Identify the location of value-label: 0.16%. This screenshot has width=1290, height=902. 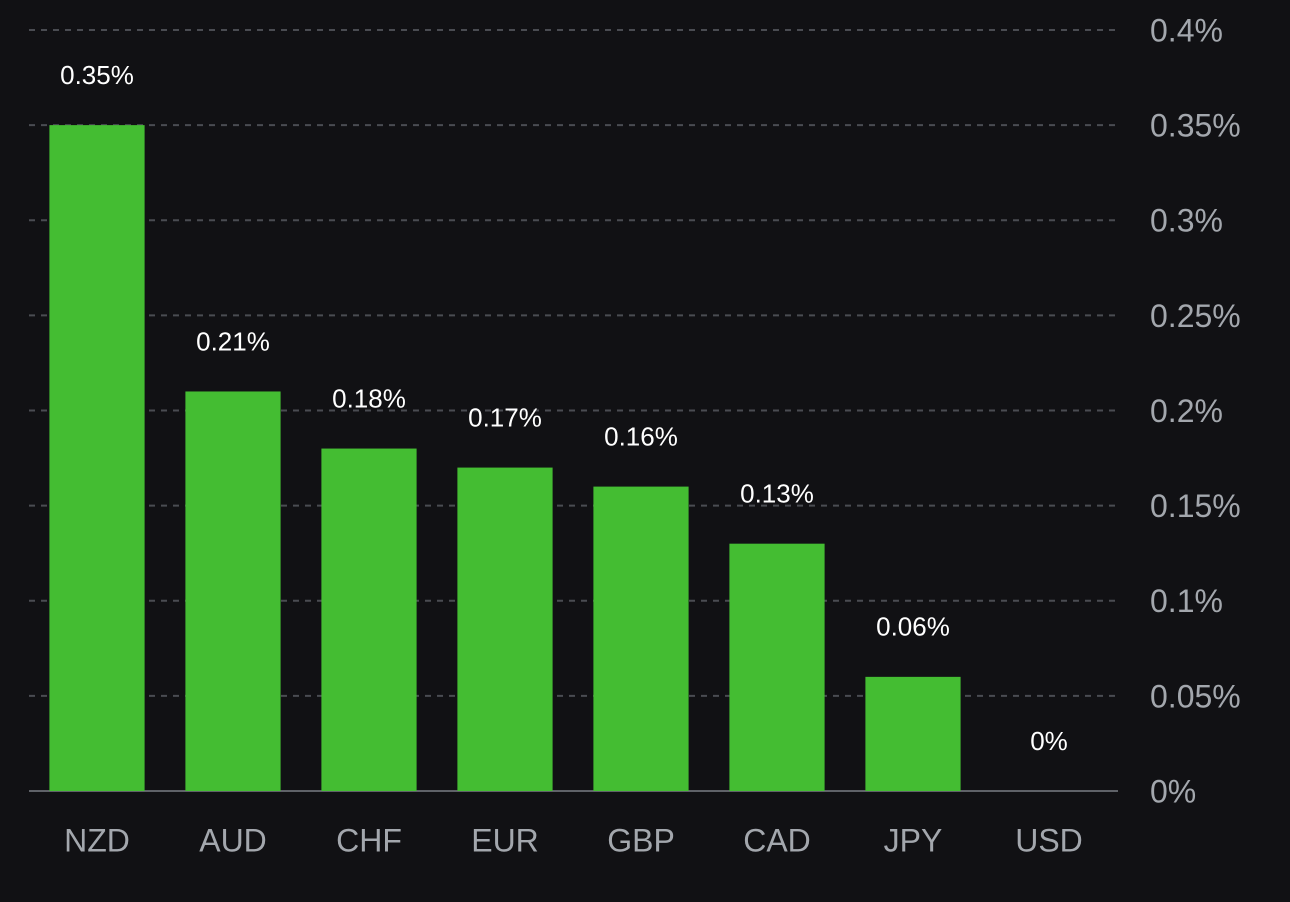
(641, 436).